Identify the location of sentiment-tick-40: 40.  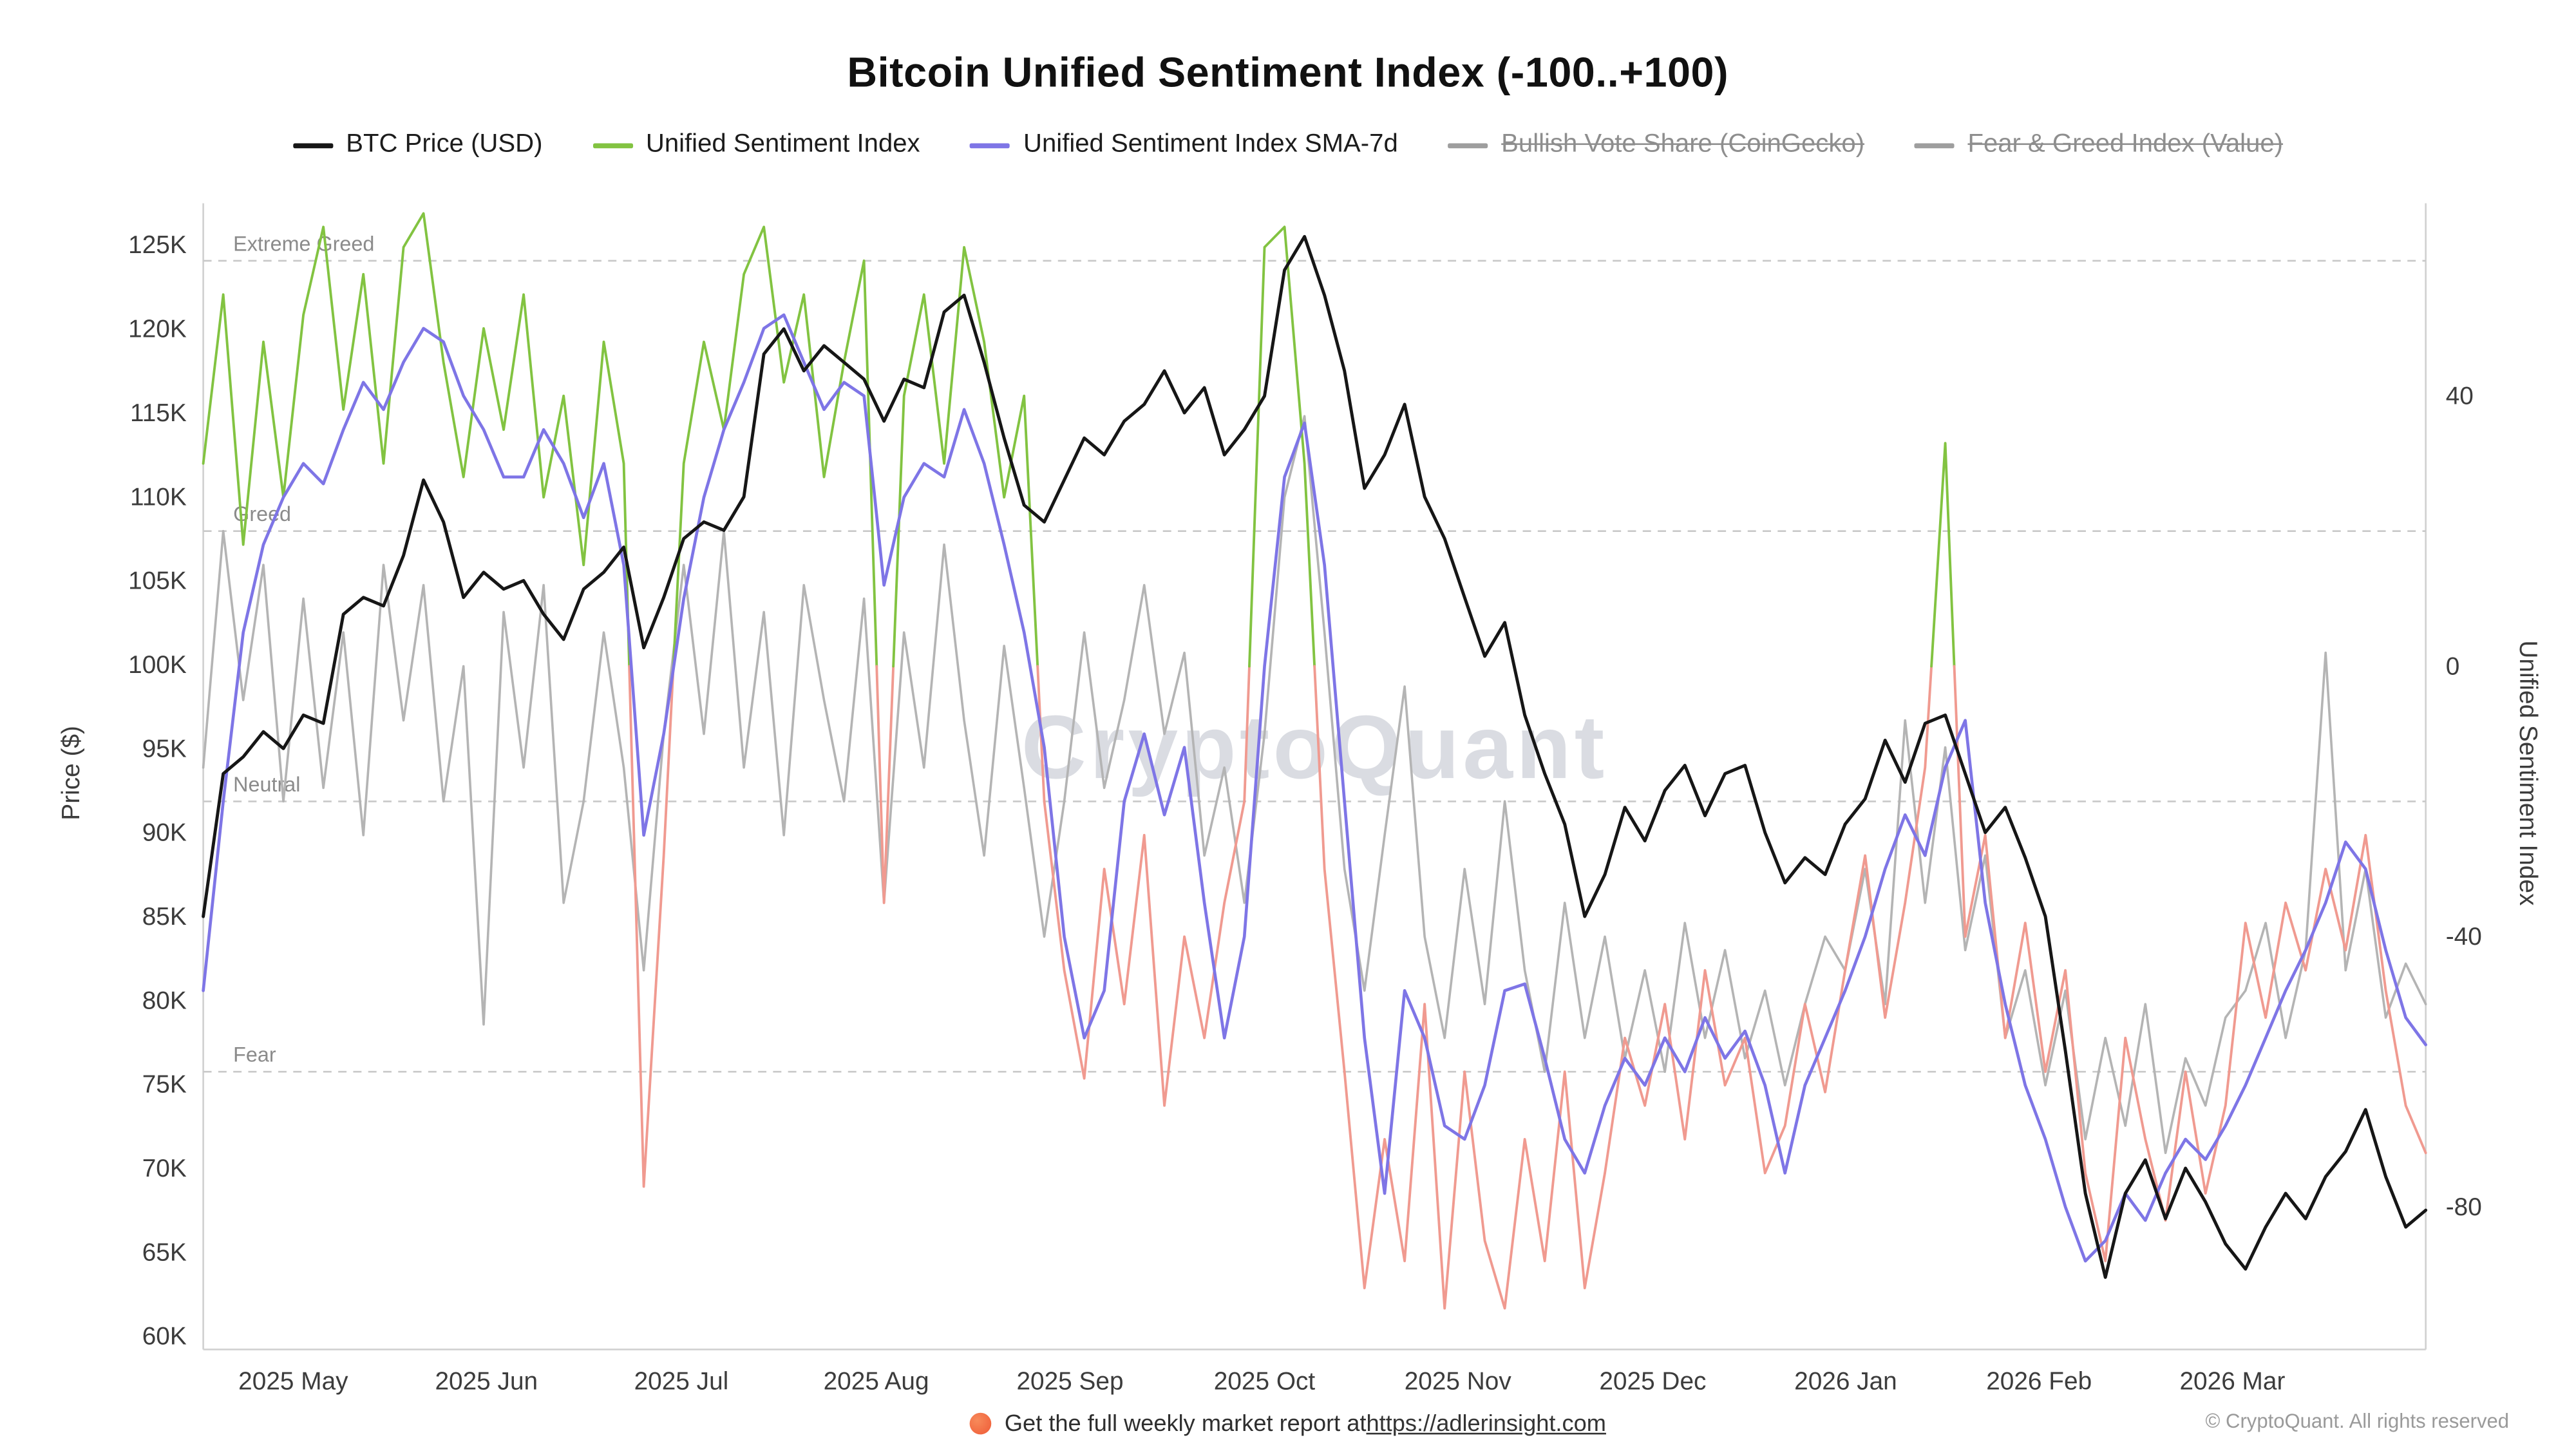
(2460, 397).